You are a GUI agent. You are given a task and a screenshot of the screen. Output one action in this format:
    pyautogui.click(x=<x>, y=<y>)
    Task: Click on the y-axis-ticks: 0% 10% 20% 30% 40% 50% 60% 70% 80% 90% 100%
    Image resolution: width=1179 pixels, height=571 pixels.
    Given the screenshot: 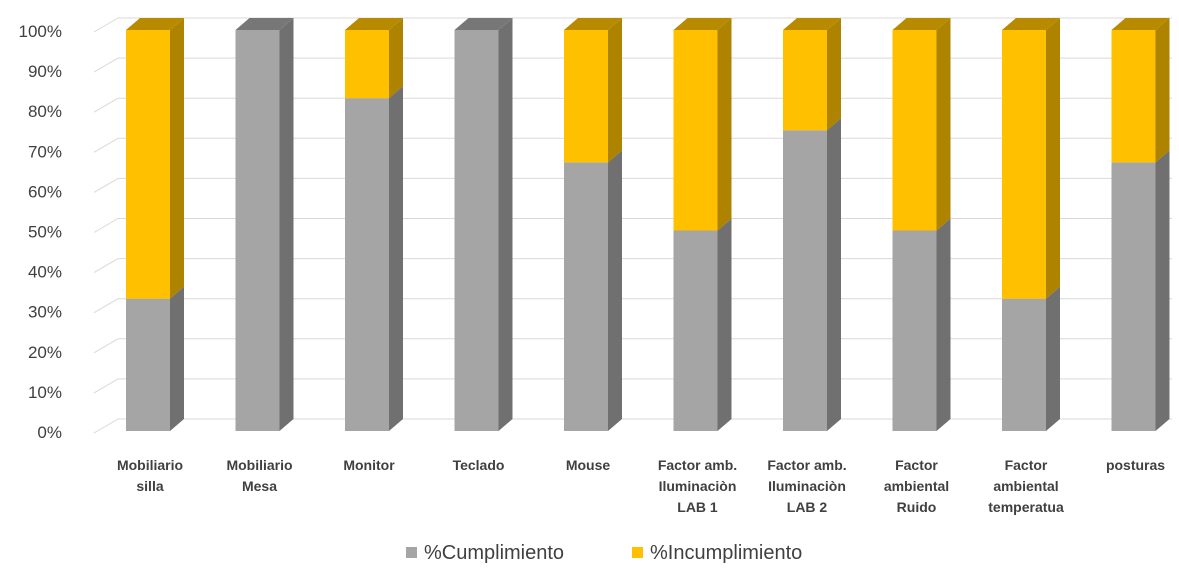 What is the action you would take?
    pyautogui.click(x=40, y=232)
    